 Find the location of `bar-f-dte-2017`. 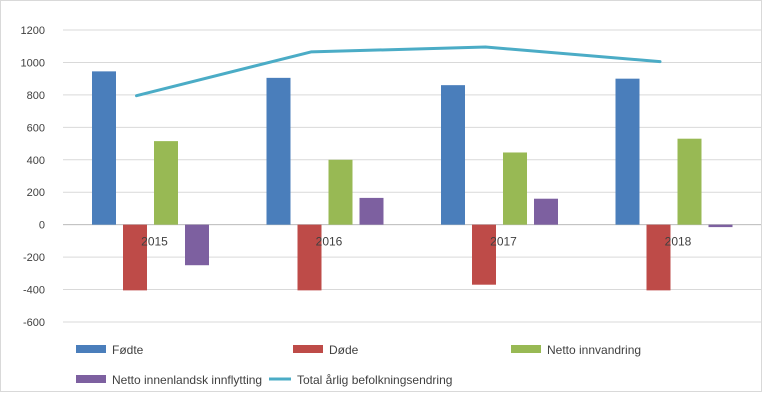

bar-f-dte-2017 is located at coordinates (453, 155).